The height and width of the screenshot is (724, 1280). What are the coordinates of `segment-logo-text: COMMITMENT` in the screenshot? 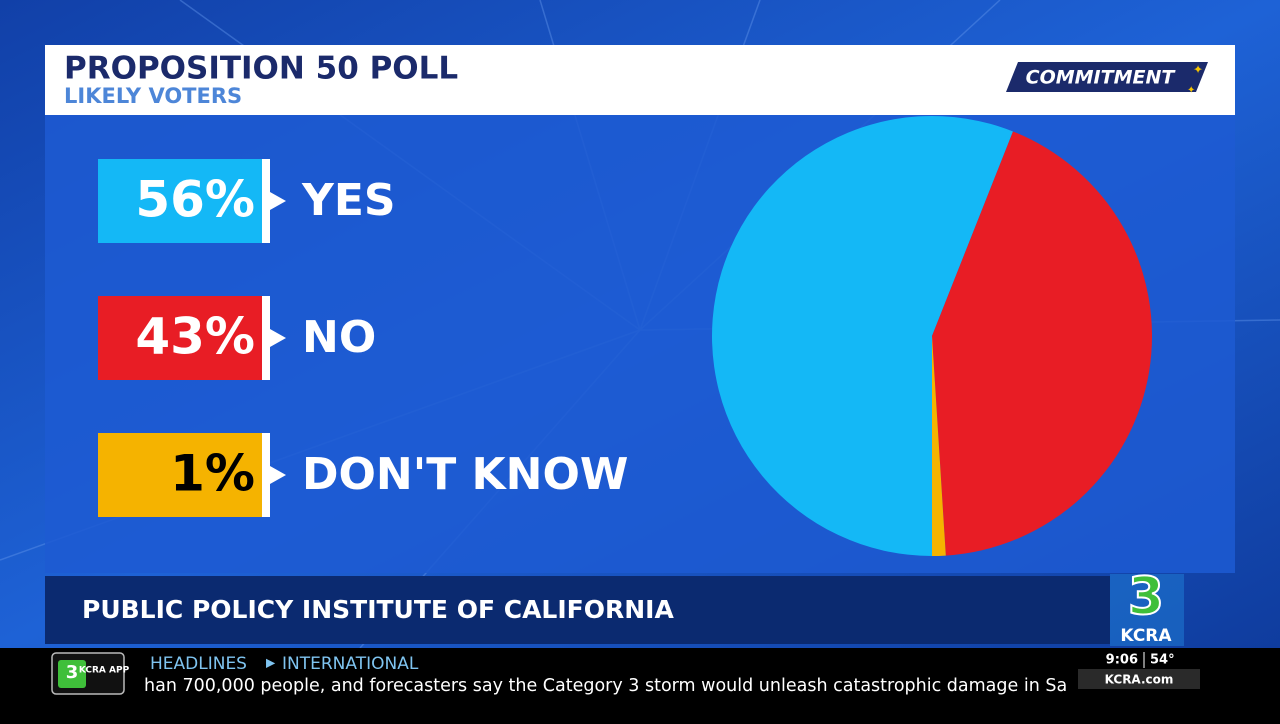 It's located at (1101, 78).